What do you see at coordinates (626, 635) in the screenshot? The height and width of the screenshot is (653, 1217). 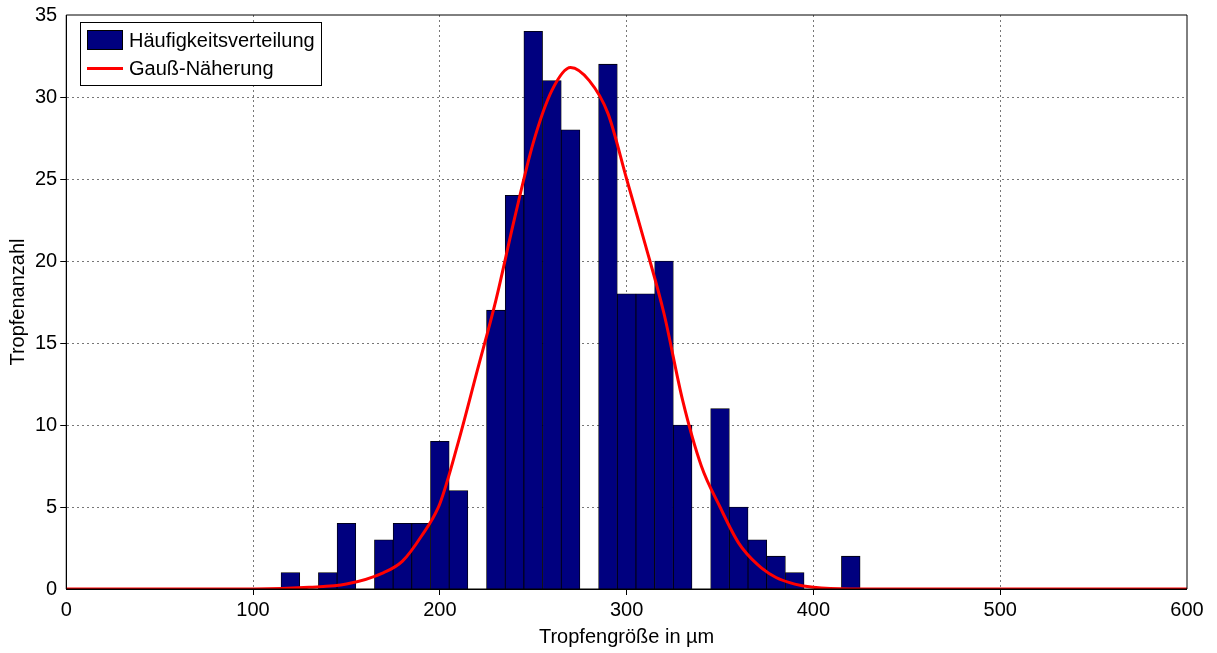 I see `x-axis-title: Tropfengröße in µm` at bounding box center [626, 635].